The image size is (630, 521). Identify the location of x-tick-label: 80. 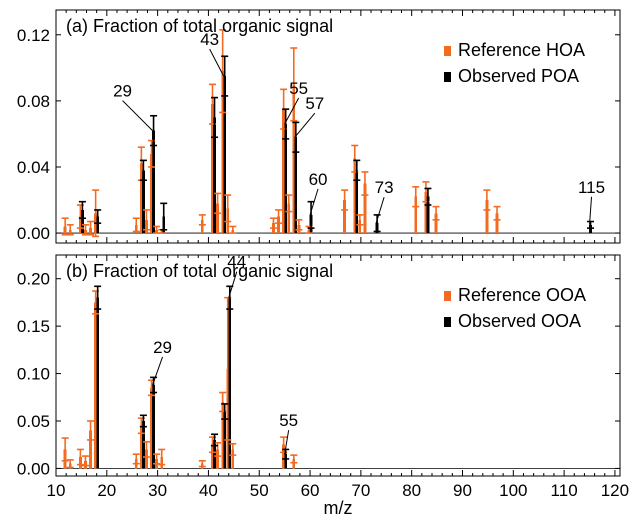
(411, 490).